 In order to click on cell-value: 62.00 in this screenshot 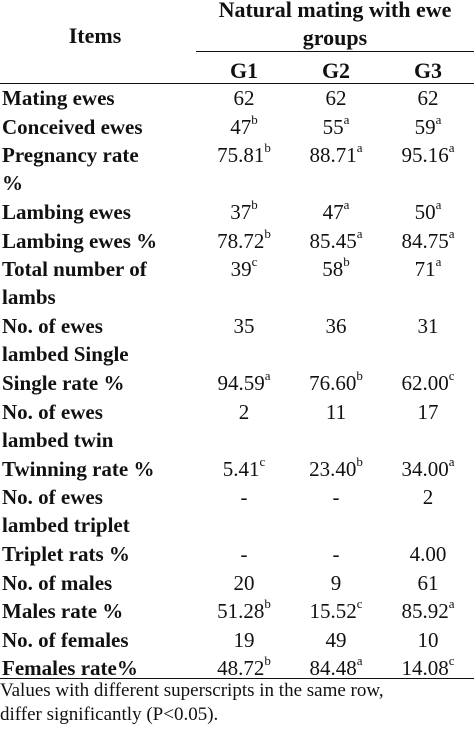, I will do `click(425, 383)`.